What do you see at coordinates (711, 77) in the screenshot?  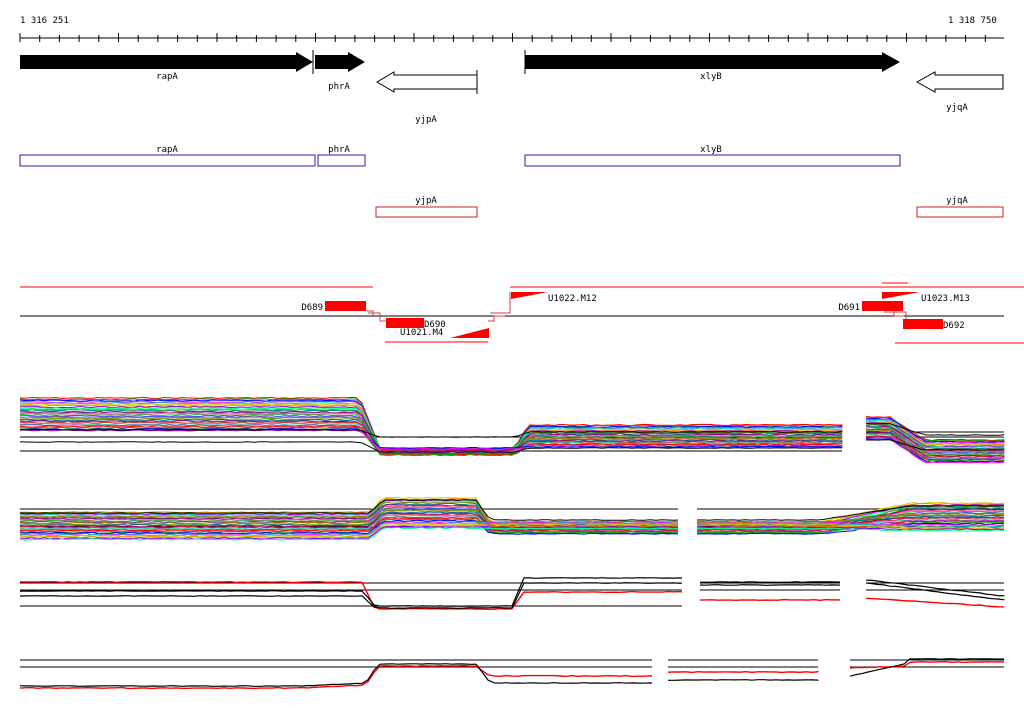 I see `gene-label-xlyB: xlyB` at bounding box center [711, 77].